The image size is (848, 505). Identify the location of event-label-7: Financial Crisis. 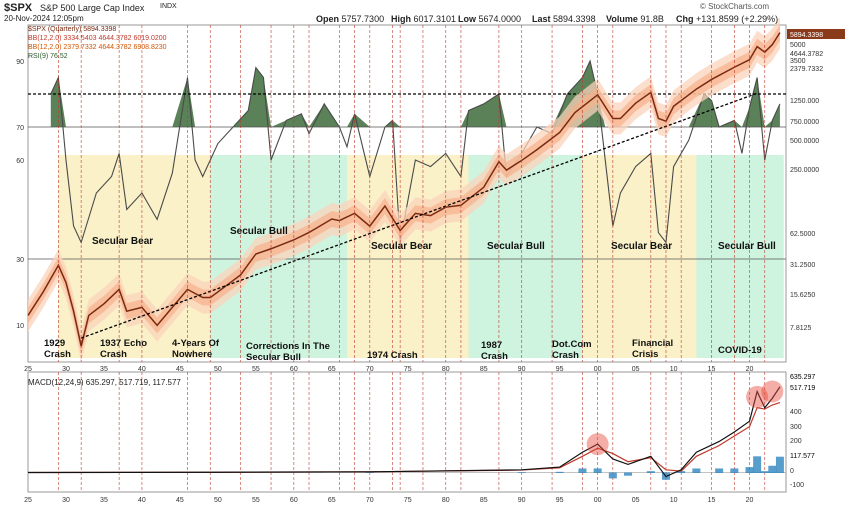
(653, 349).